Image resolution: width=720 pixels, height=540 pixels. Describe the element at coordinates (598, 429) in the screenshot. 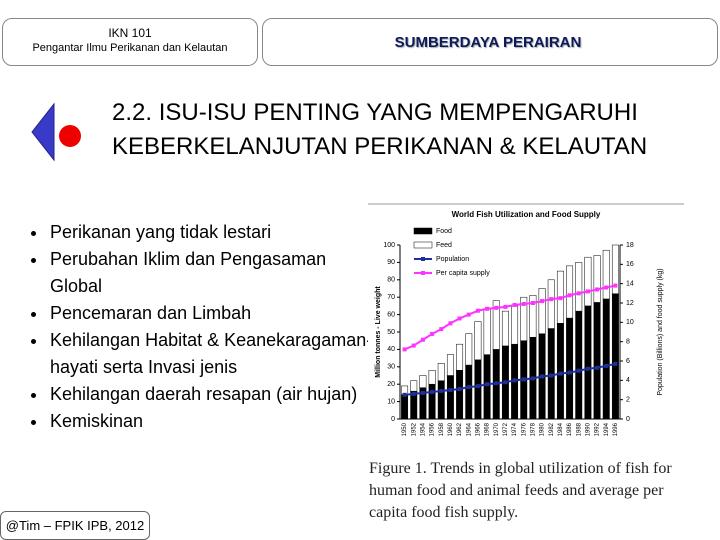

I see `x-tick-label: 1992` at that location.